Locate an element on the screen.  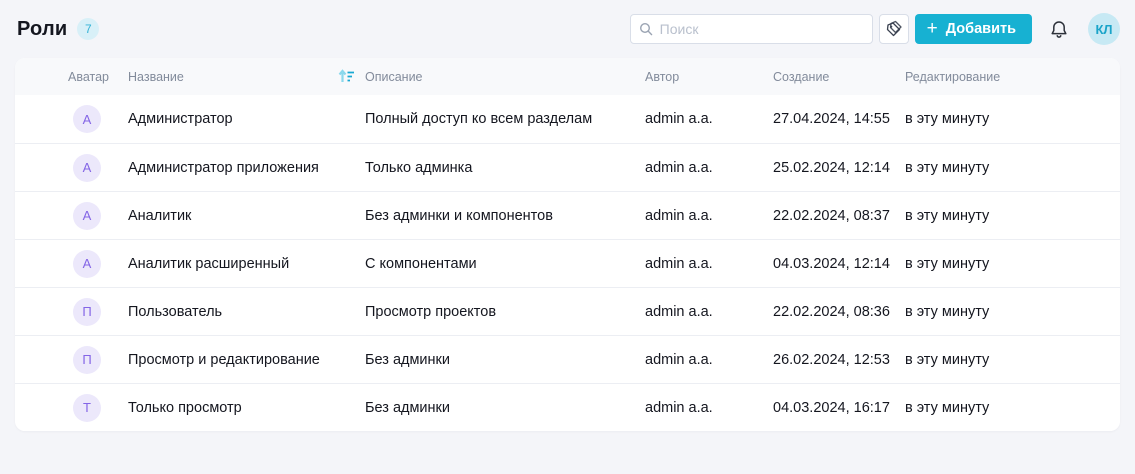
plus-icon: + is located at coordinates (932, 28).